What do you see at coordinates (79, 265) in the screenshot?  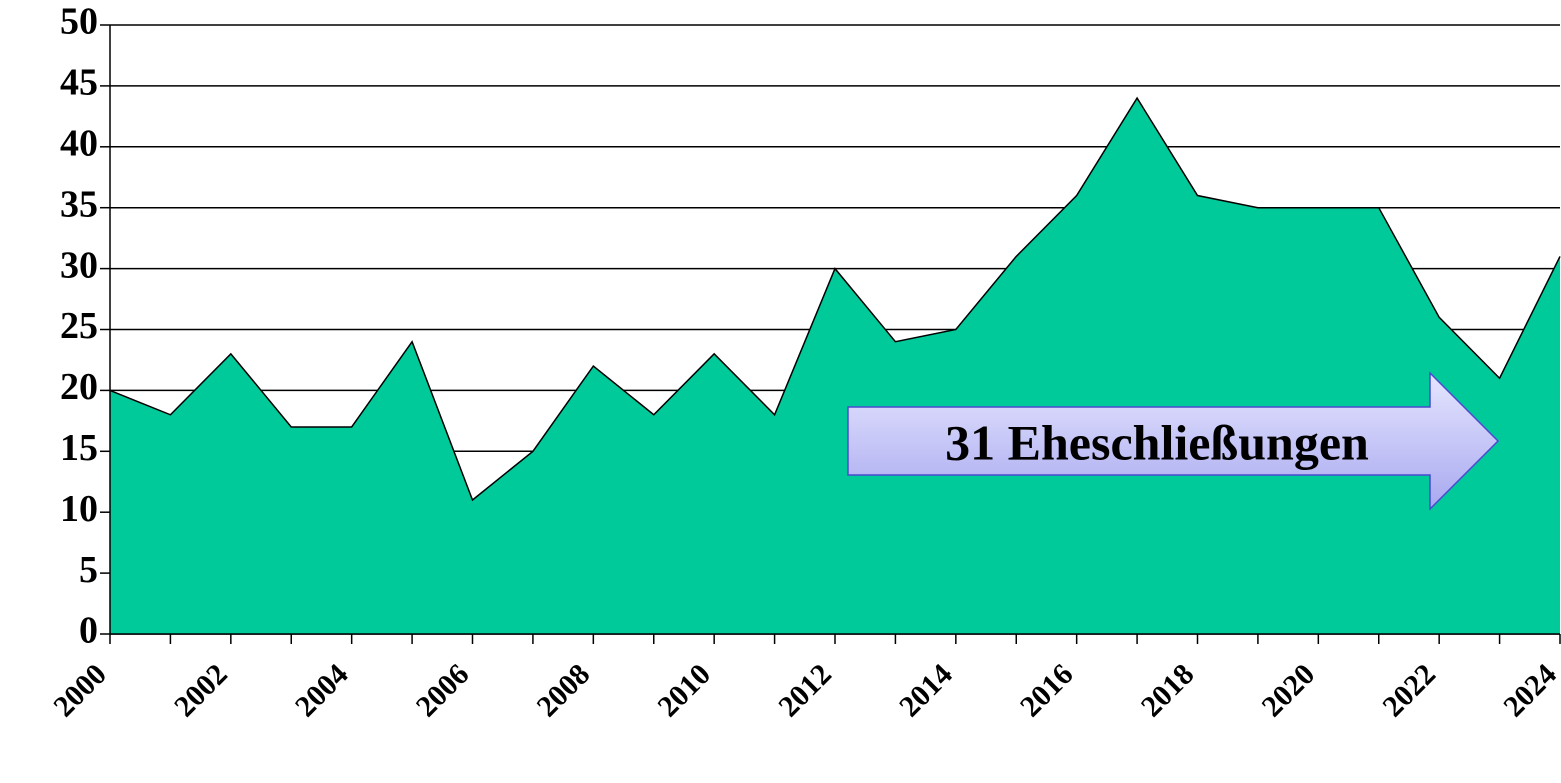 I see `y-tick-label: 30` at bounding box center [79, 265].